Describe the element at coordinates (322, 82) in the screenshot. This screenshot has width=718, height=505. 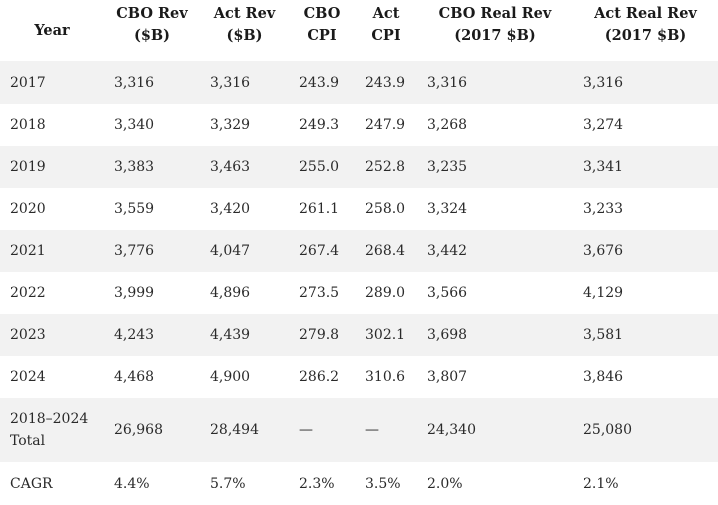
I see `cell-cbo-cpi: 243.9` at that location.